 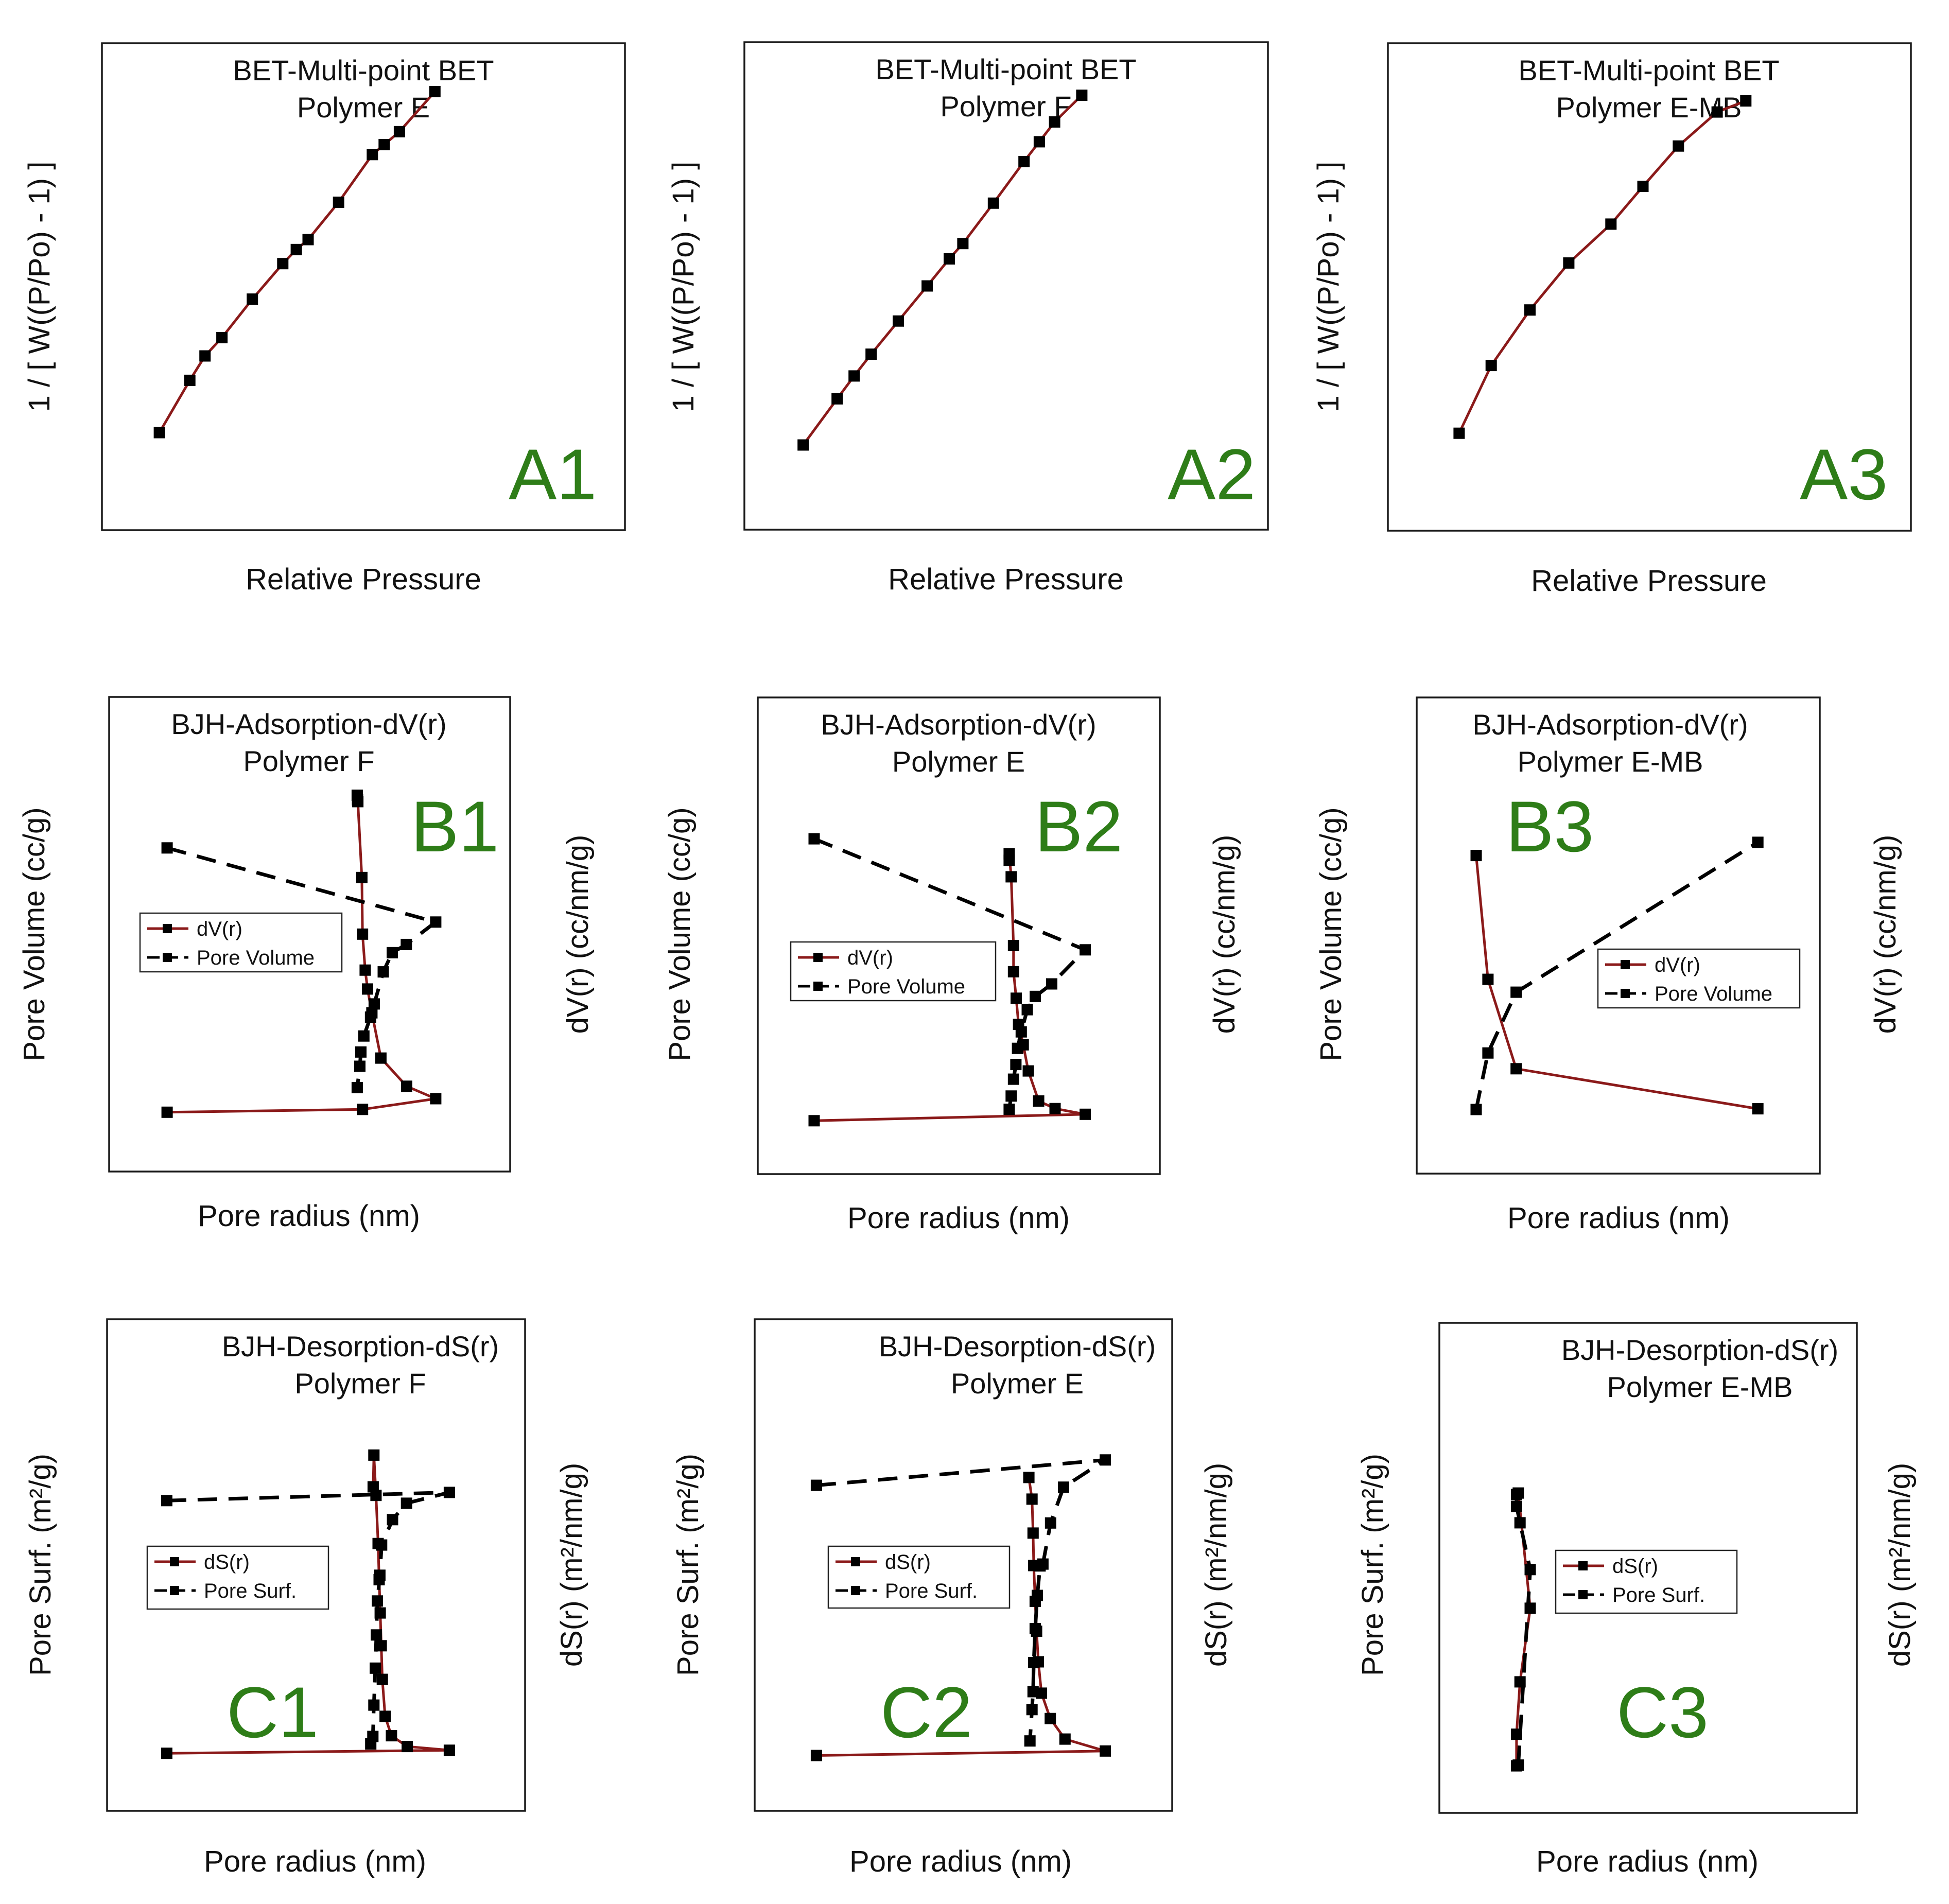 I want to click on y-axis-label: Pore Volume (cc/g), so click(x=680, y=934).